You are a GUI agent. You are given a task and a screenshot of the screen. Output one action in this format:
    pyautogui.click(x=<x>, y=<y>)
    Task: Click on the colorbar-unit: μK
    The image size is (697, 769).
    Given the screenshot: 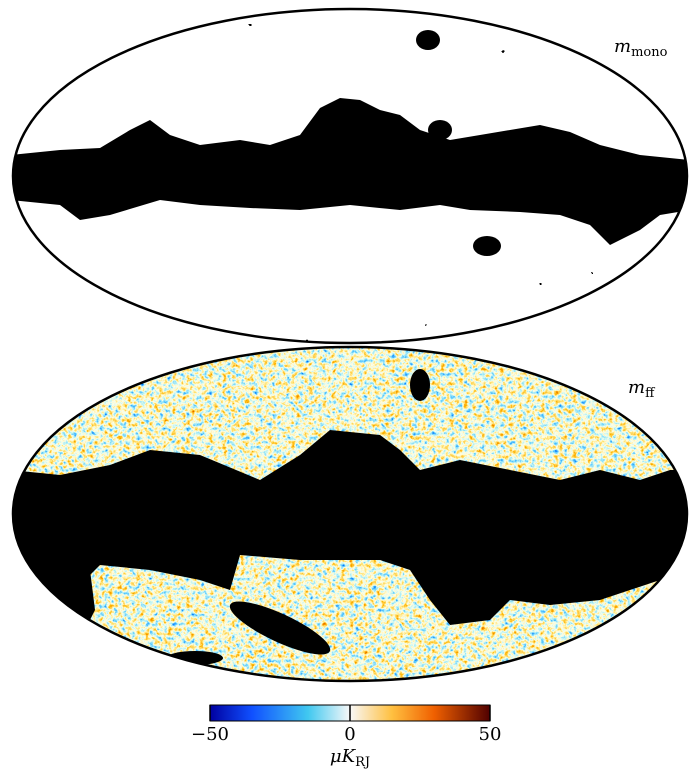 What is the action you would take?
    pyautogui.click(x=343, y=756)
    